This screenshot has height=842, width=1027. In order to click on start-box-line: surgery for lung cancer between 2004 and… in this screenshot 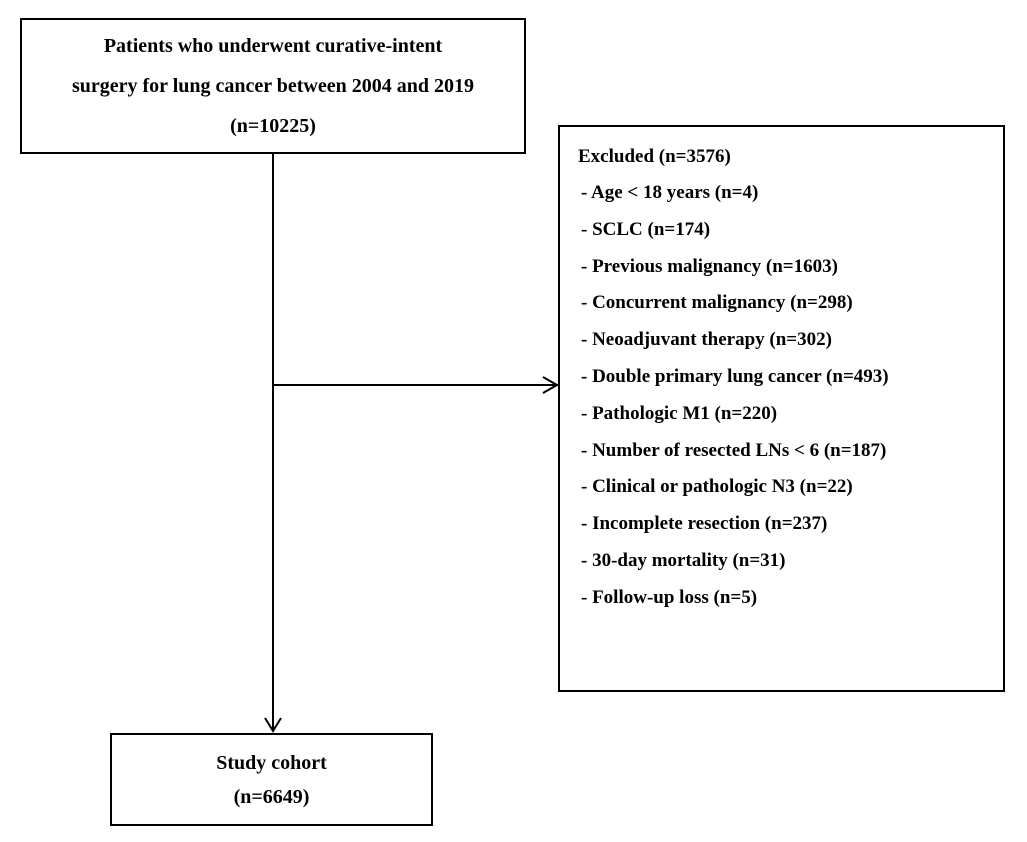, I will do `click(272, 86)`.